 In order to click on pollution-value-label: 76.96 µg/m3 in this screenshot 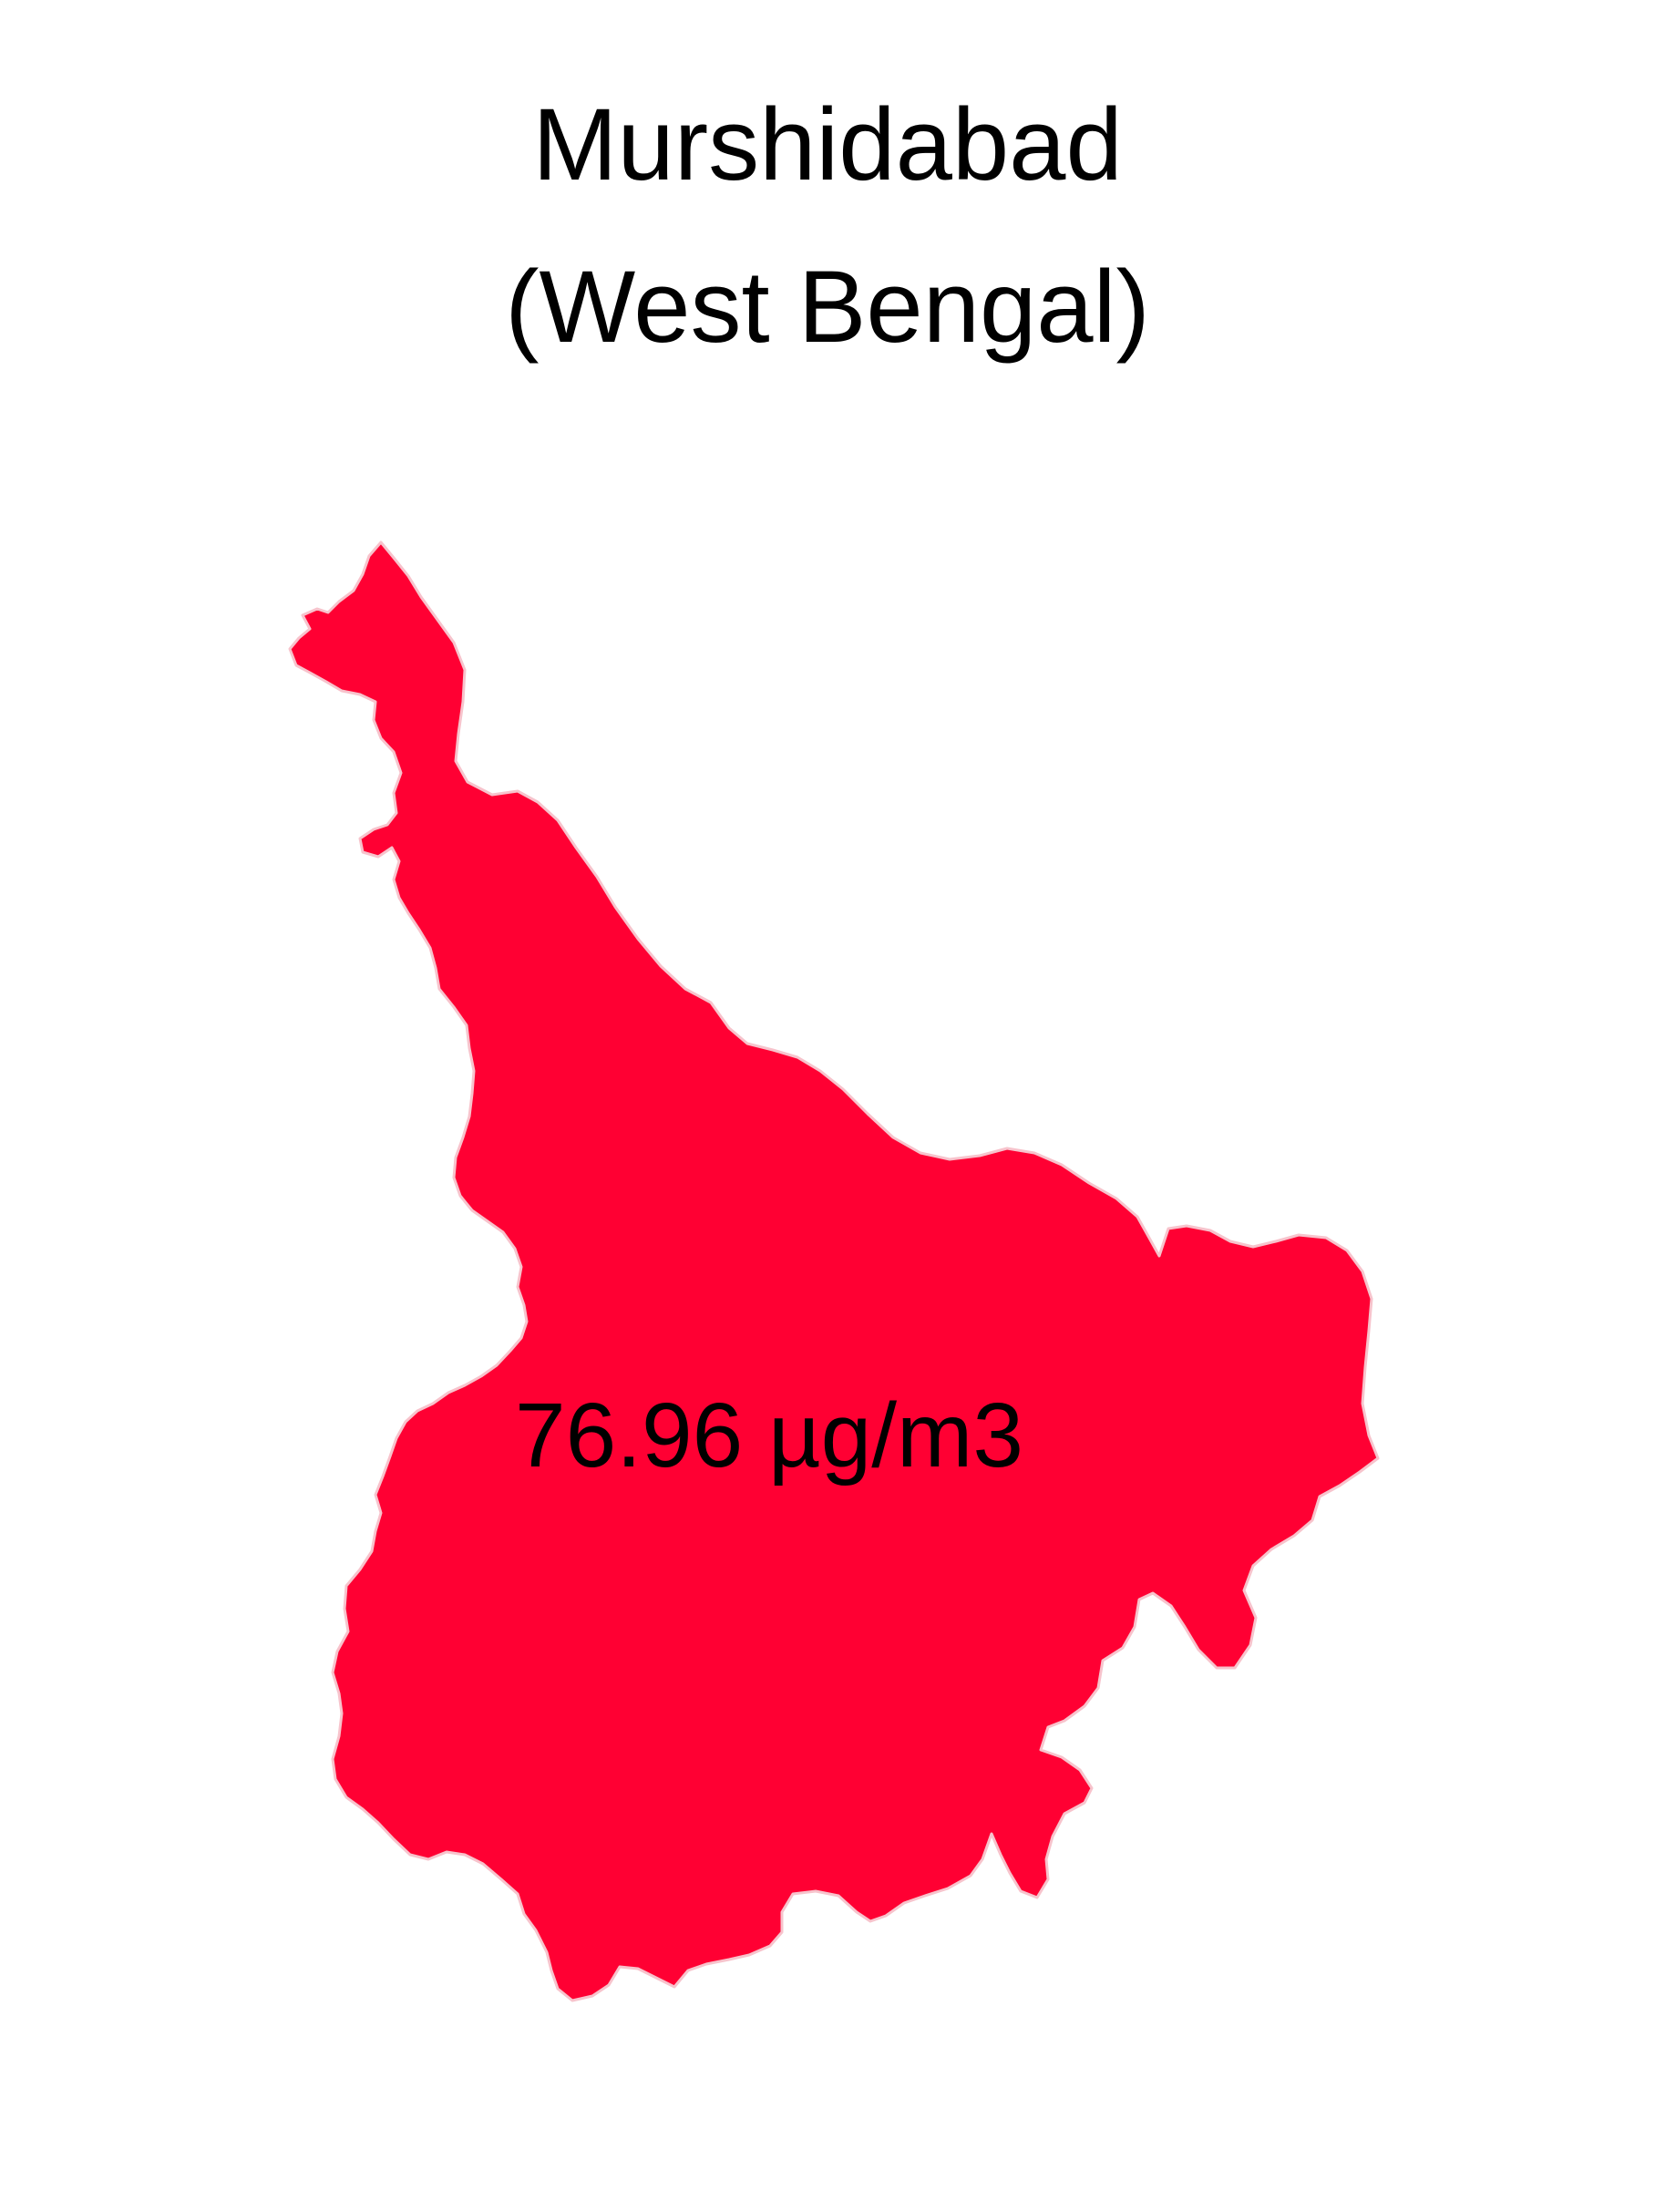, I will do `click(769, 1435)`.